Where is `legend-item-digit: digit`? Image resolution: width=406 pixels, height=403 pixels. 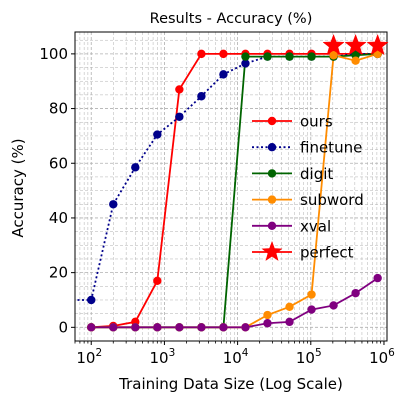 legend-item-digit: digit is located at coordinates (292, 174).